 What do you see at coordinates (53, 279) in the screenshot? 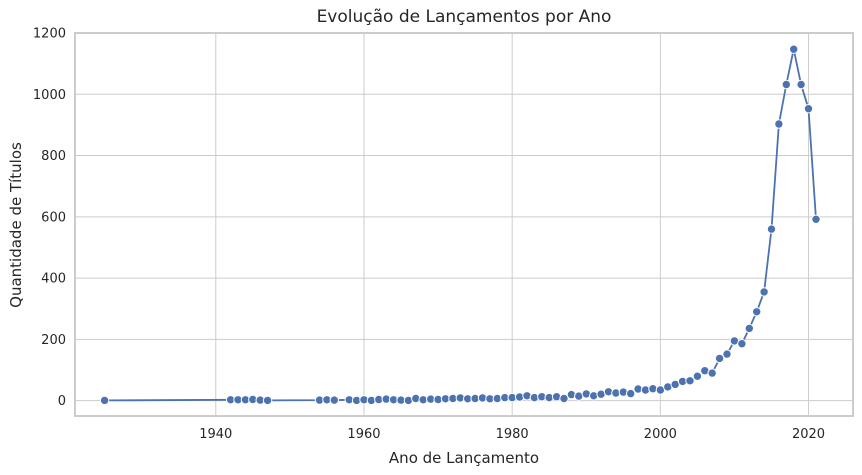
I see `y-tick-label: 400` at bounding box center [53, 279].